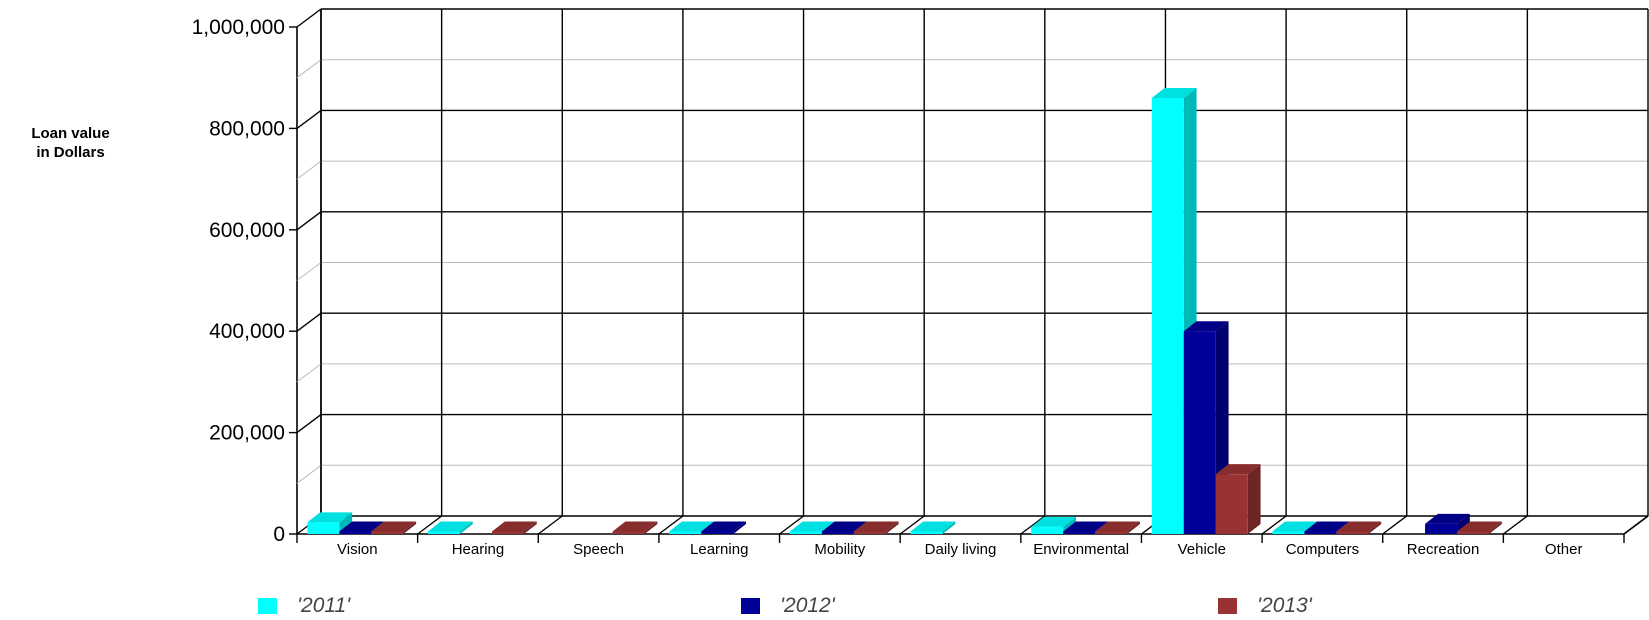  I want to click on y-axis-title: Loan value in Dollars, so click(70, 143).